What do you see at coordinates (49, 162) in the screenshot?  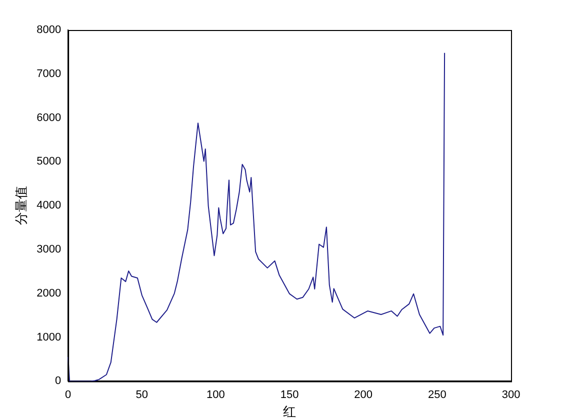 I see `y-tick-label: 5000` at bounding box center [49, 162].